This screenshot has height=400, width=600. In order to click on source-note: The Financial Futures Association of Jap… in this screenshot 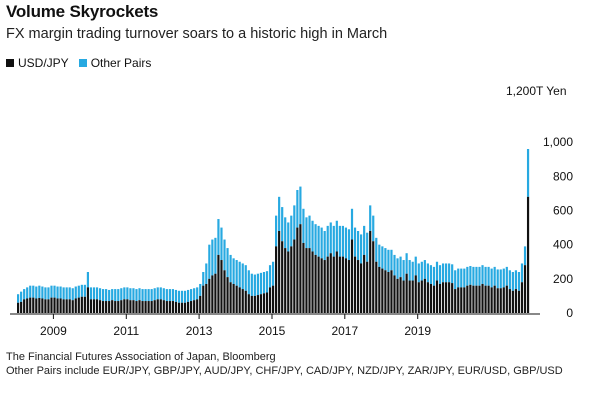, I will do `click(286, 364)`.